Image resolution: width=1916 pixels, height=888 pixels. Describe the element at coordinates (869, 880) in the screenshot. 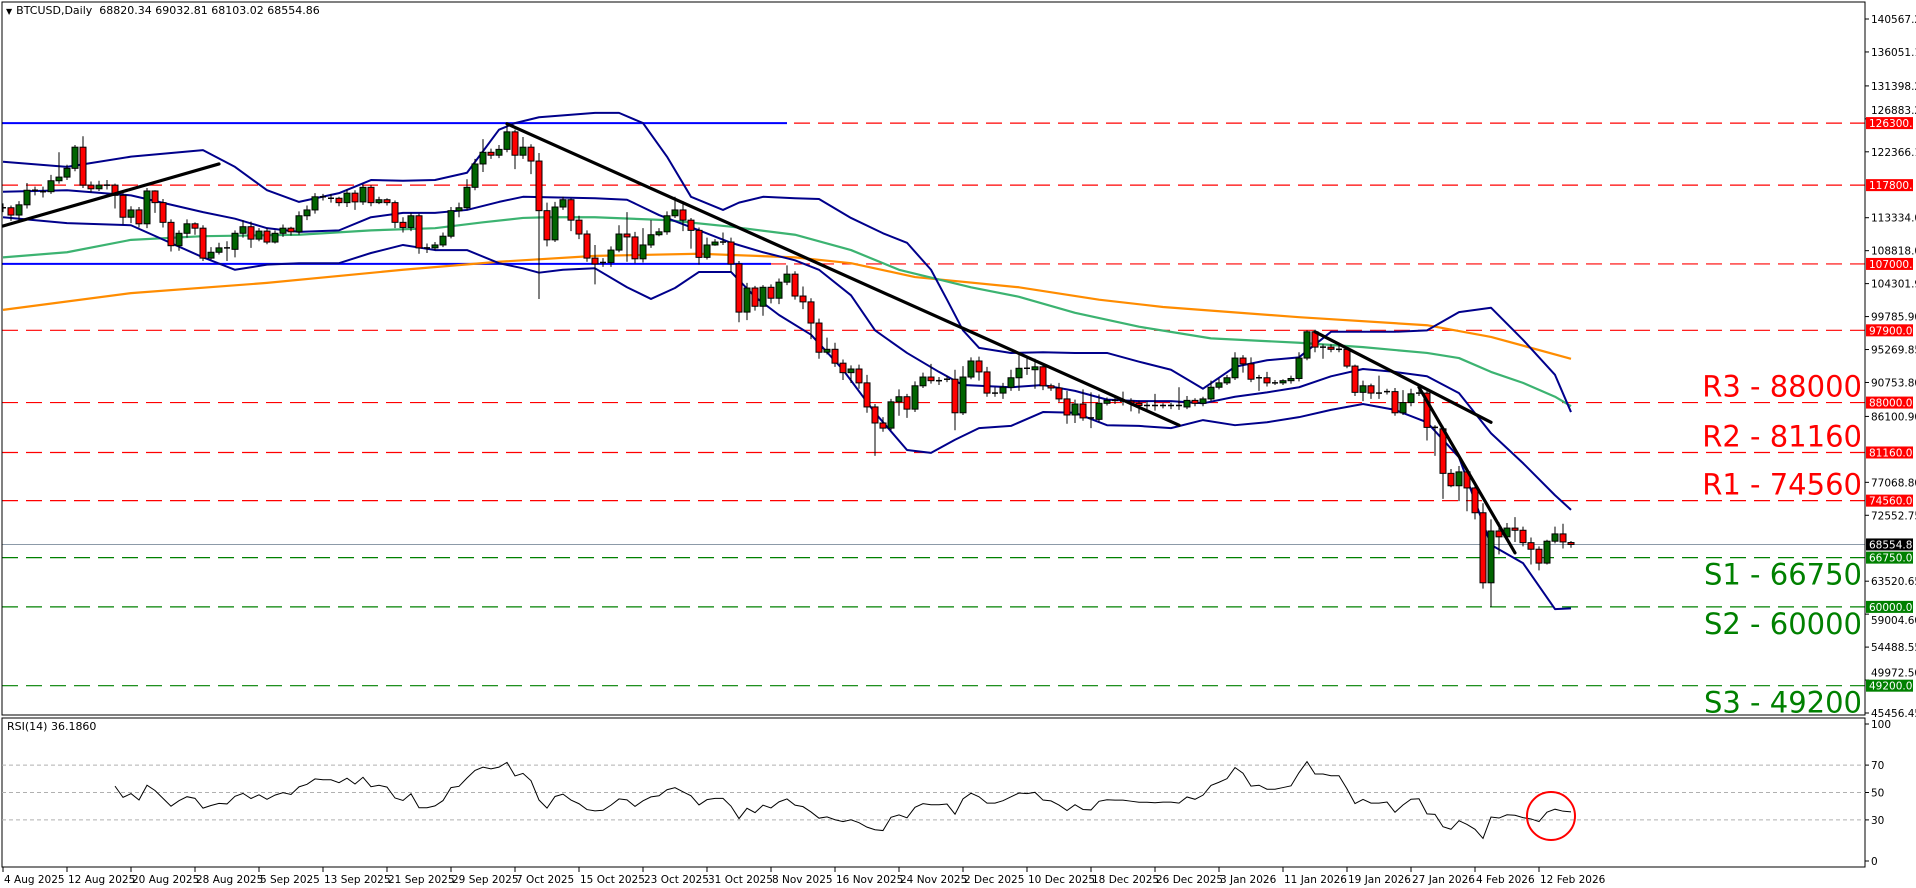

I see `date-tick-label: 16 Nov 2025` at that location.